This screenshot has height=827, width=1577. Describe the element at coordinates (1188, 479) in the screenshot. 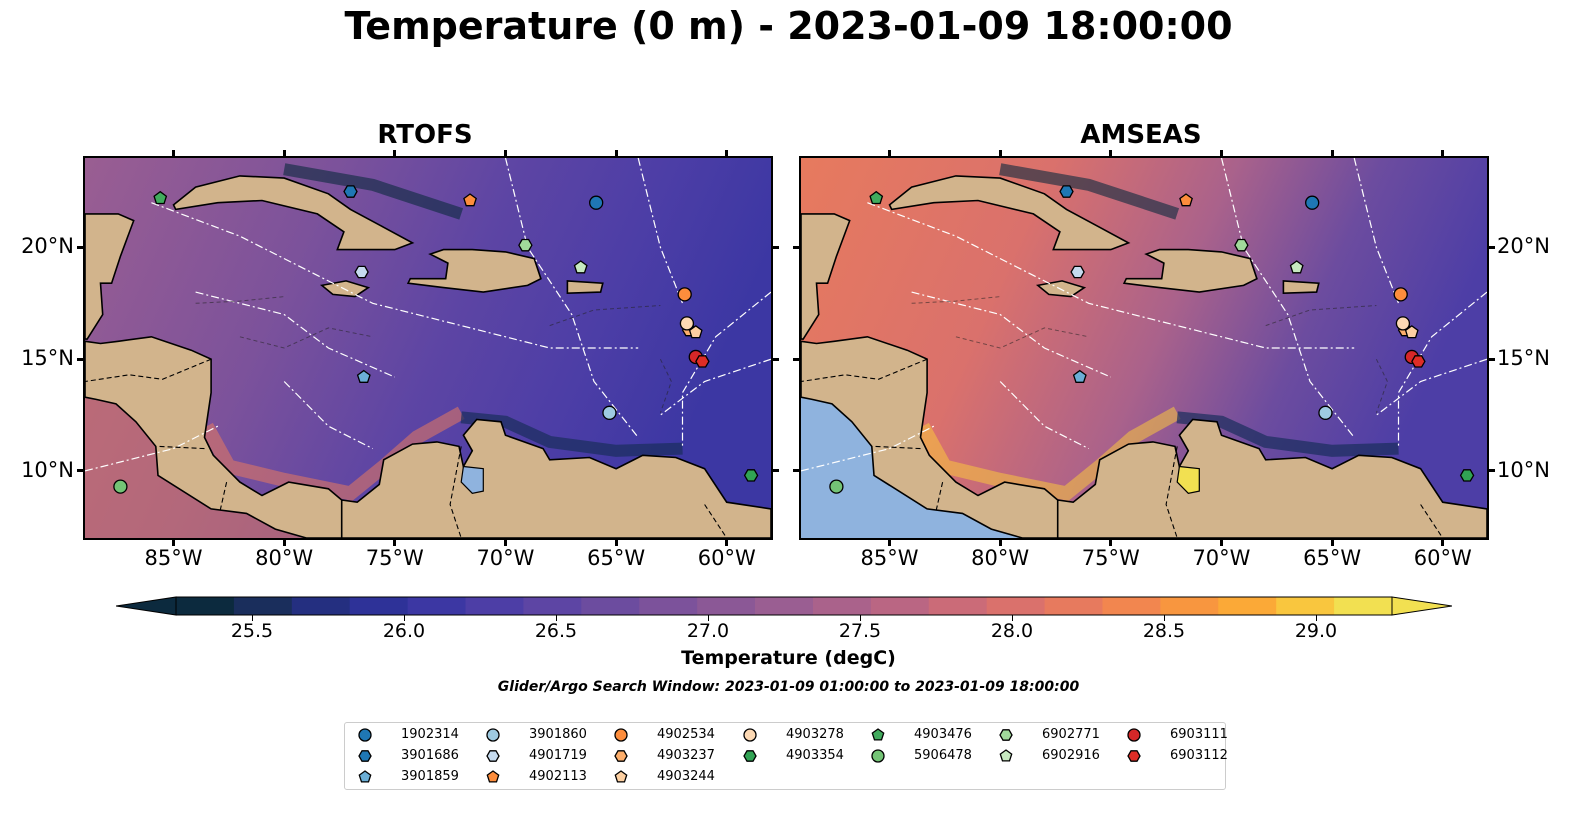

I see `lake-maracaibo` at that location.